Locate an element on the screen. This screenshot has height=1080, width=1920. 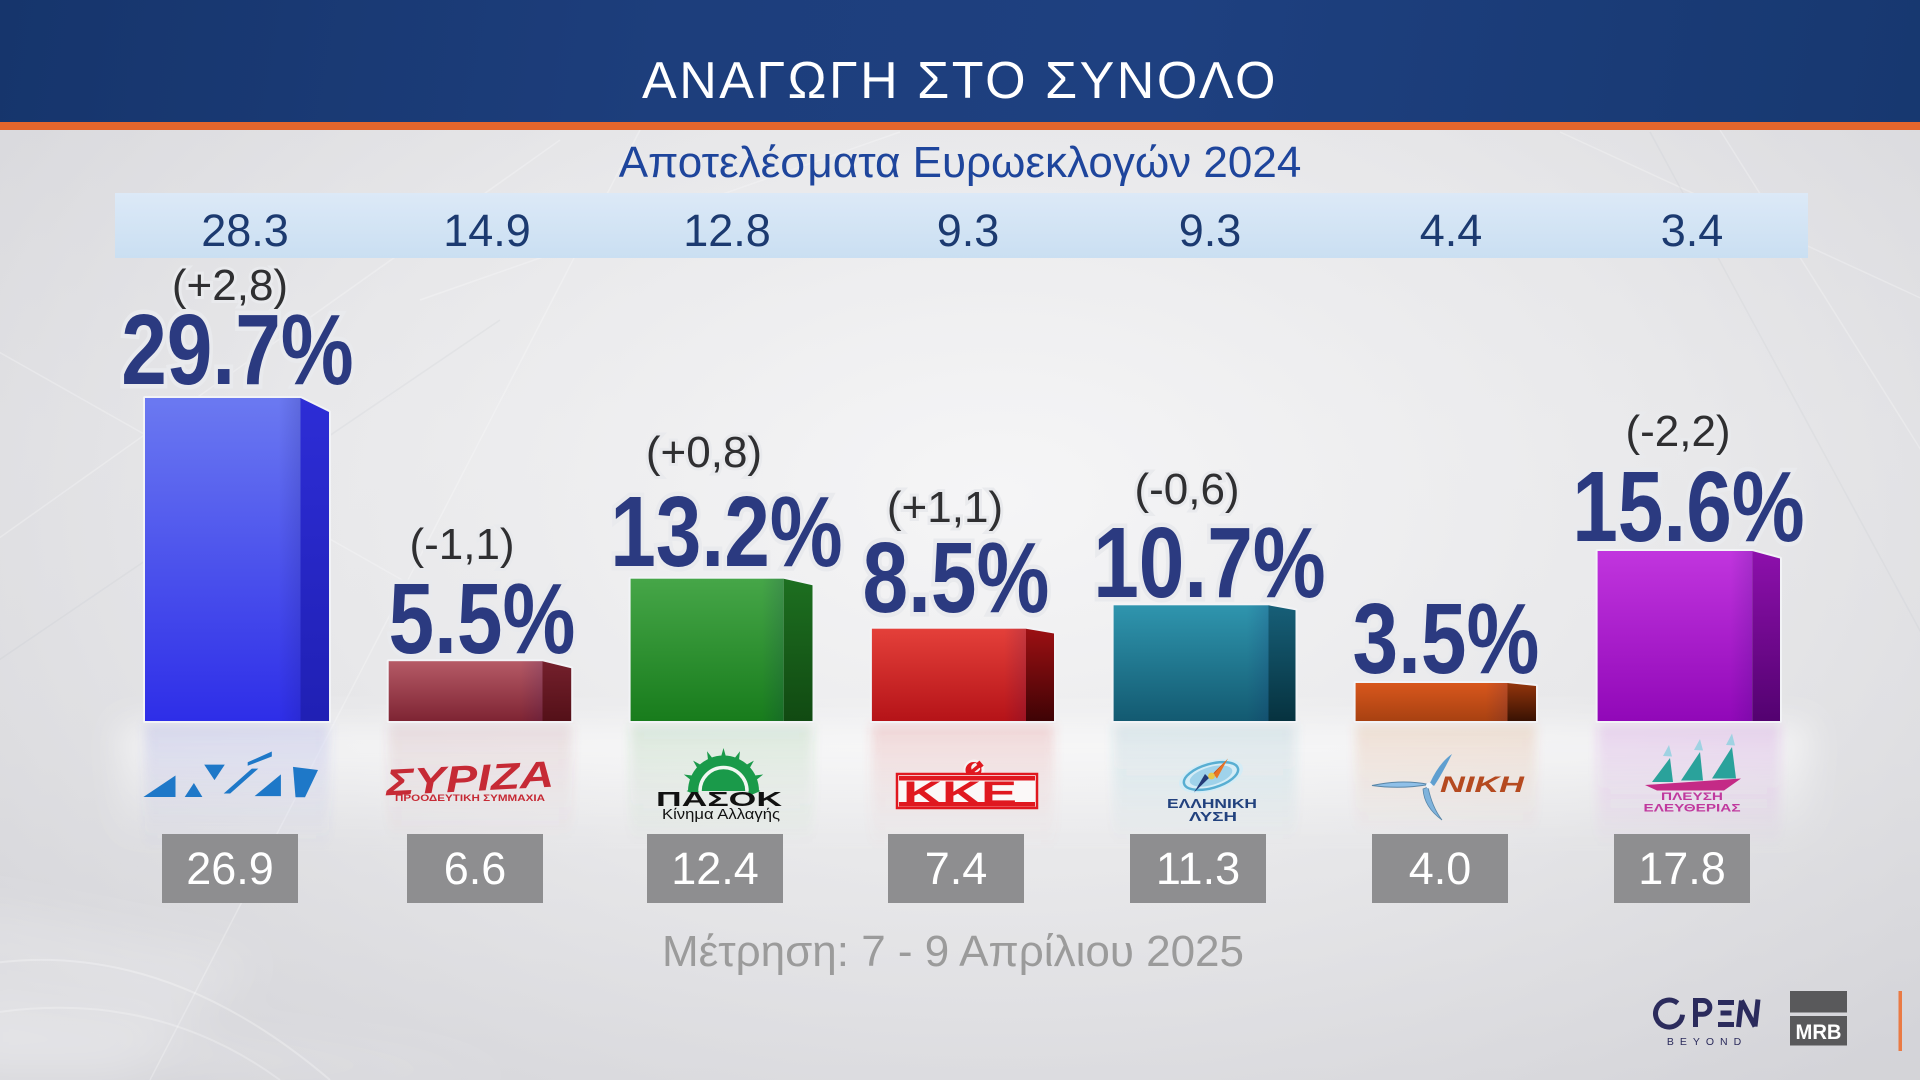
svg-text: KKE is located at coordinates (960, 793).